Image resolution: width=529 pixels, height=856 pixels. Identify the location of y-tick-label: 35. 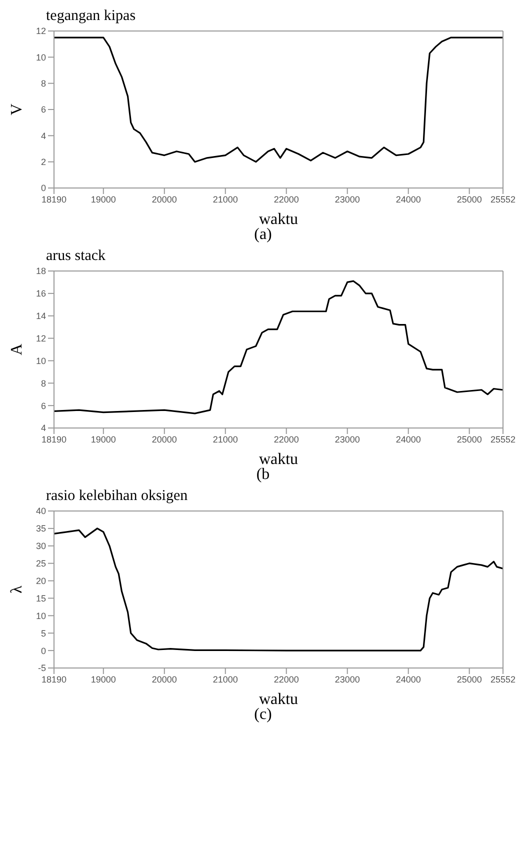
(41, 529).